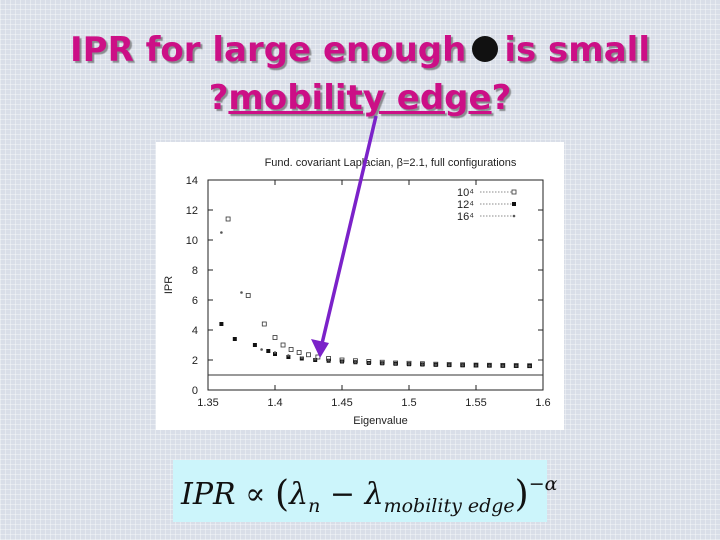 The height and width of the screenshot is (540, 720). Describe the element at coordinates (449, 506) in the screenshot. I see `formula-sub-edge: mobility edge` at that location.